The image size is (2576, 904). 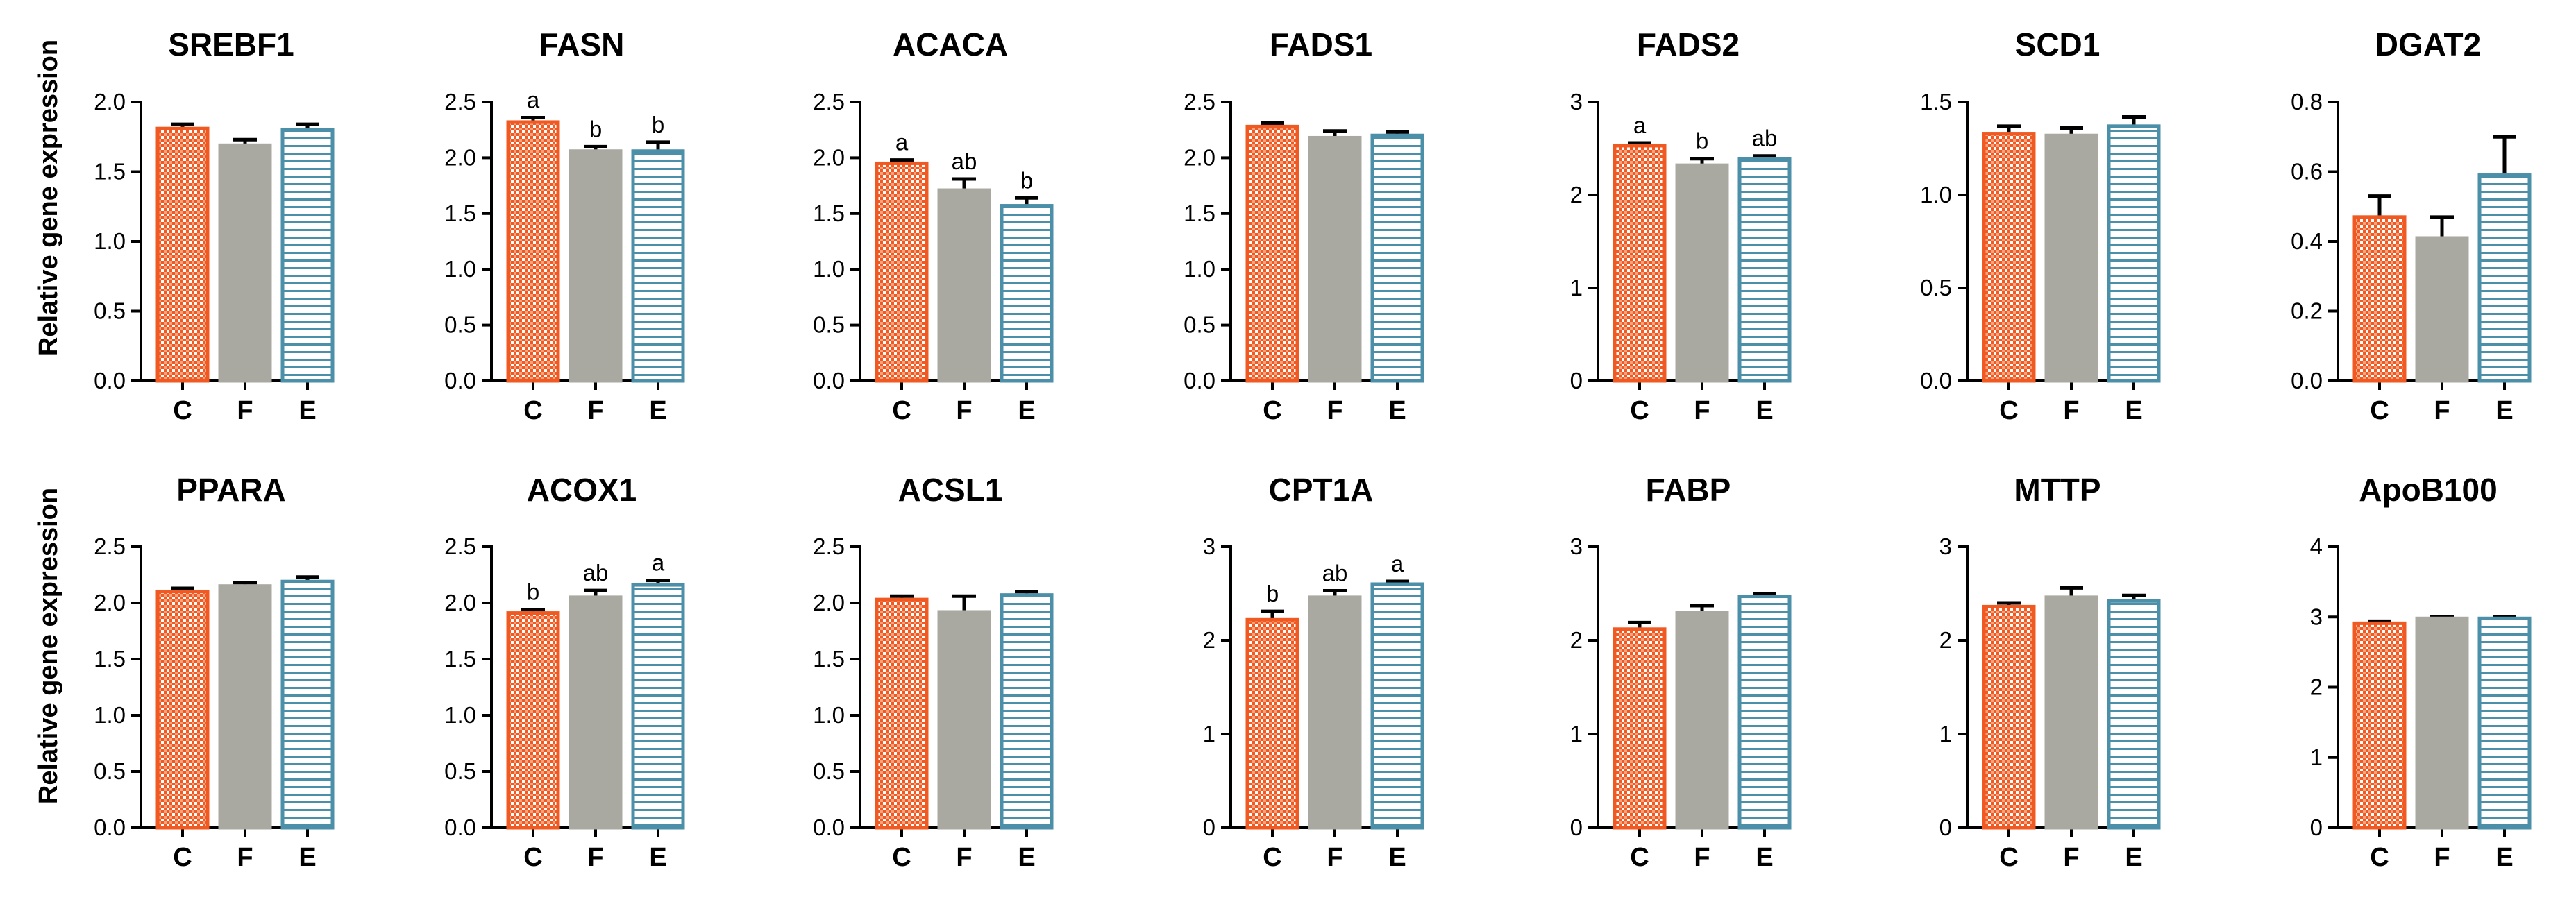 I want to click on y-axis-label-bottom: Relative gene expression, so click(x=48, y=646).